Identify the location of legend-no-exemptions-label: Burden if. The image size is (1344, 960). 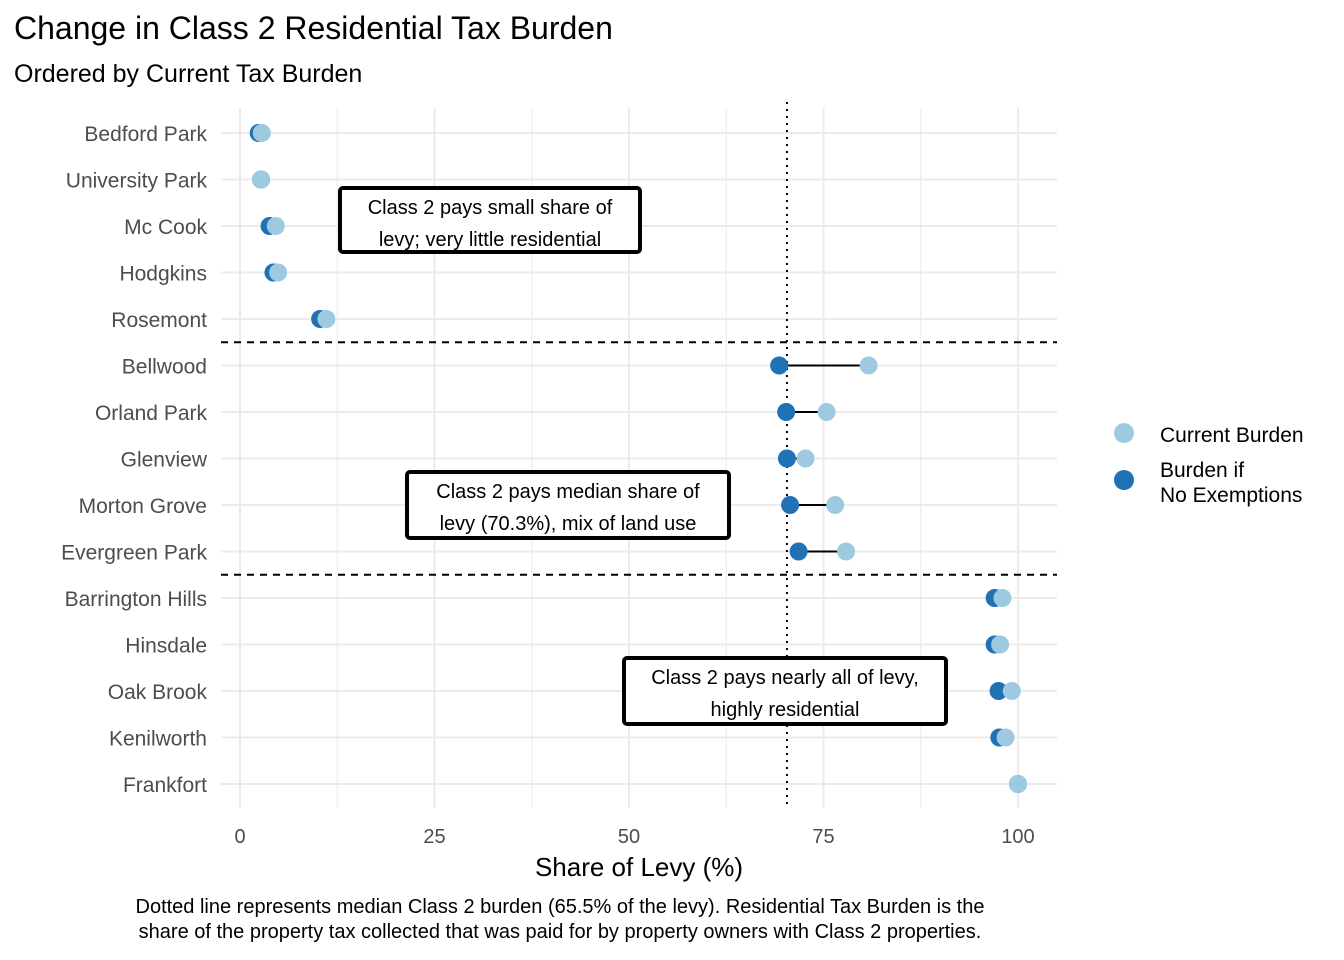
(1202, 470).